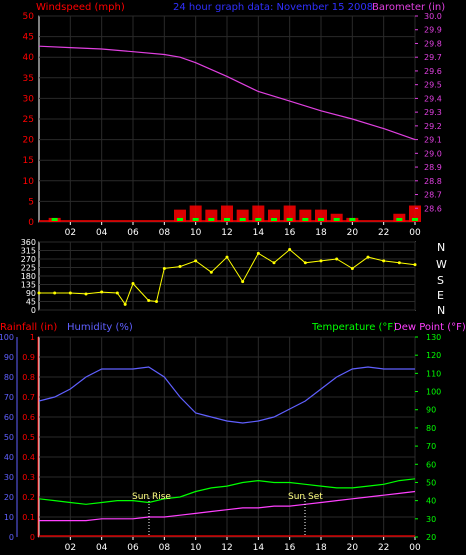 Image resolution: width=466 pixels, height=555 pixels. I want to click on direction-label-n-top: N, so click(441, 247).